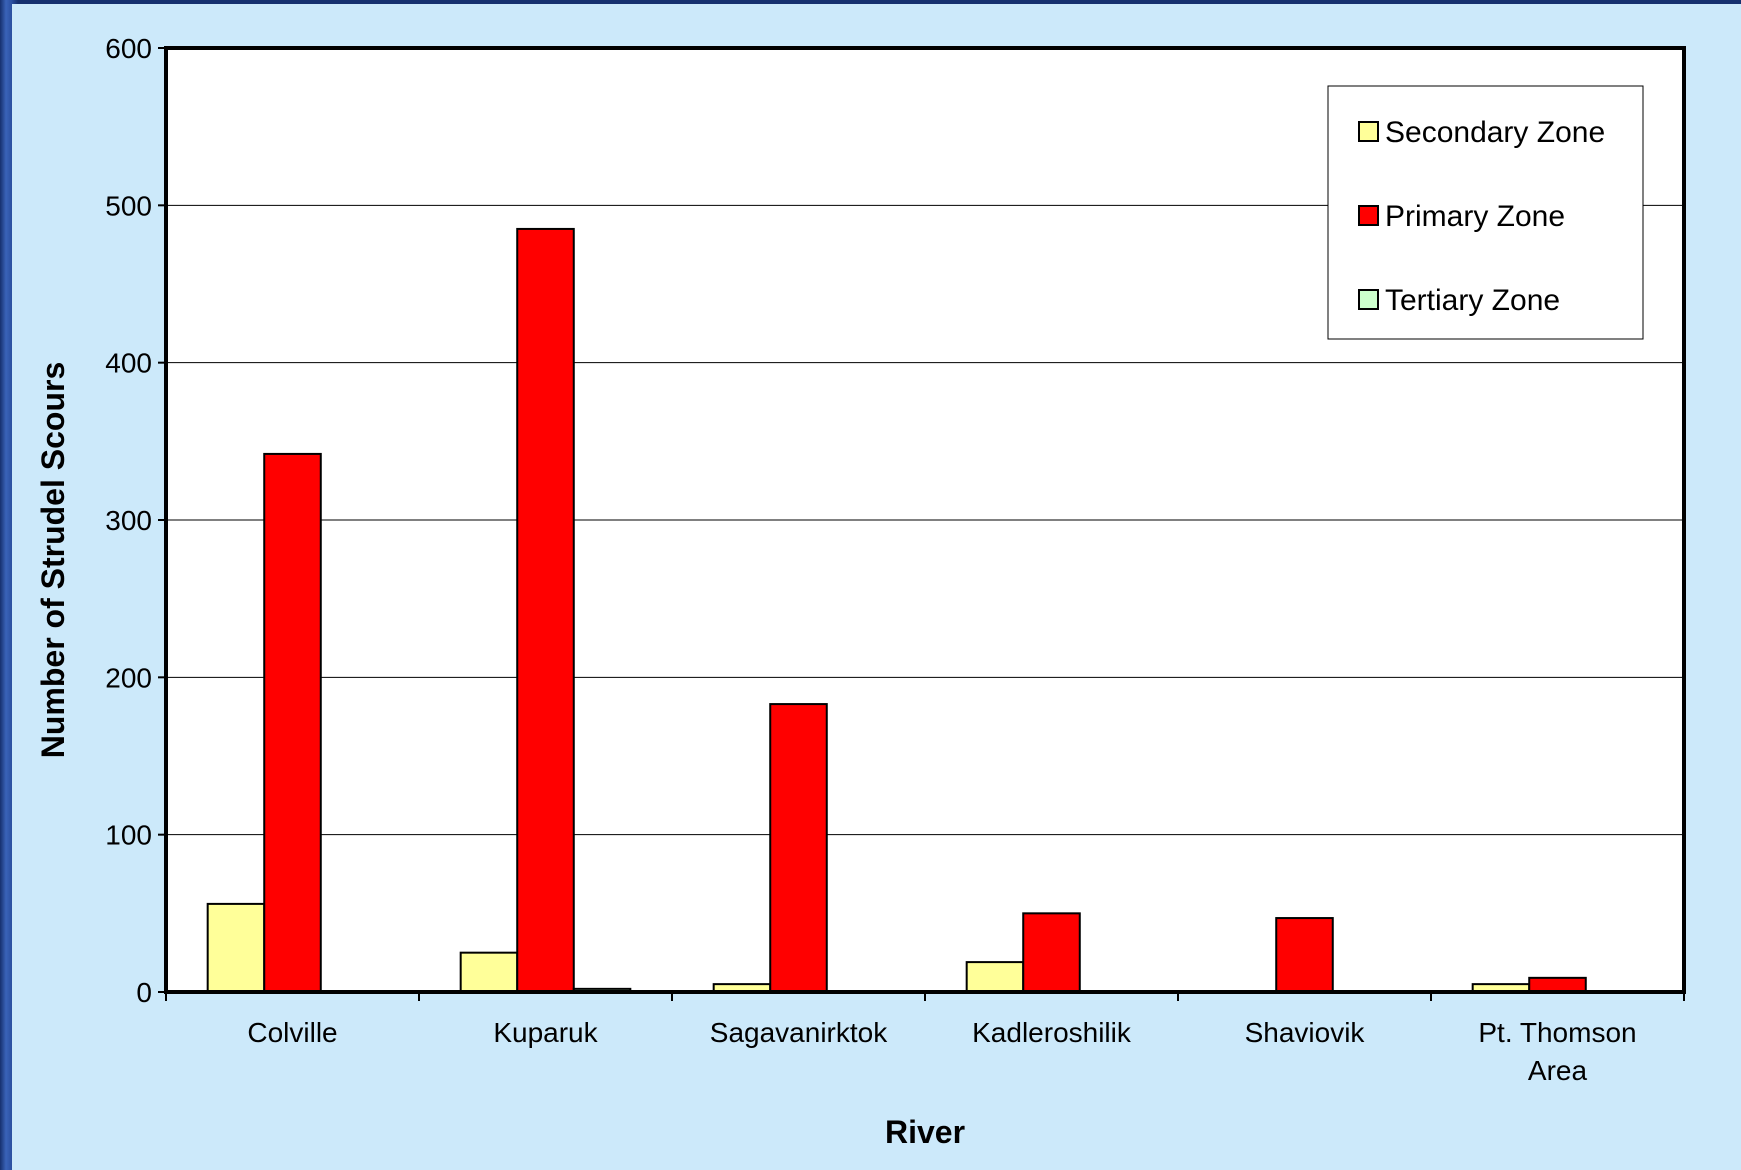 The width and height of the screenshot is (1741, 1170). I want to click on x-tick-label: Pt. Thomson, so click(1557, 1032).